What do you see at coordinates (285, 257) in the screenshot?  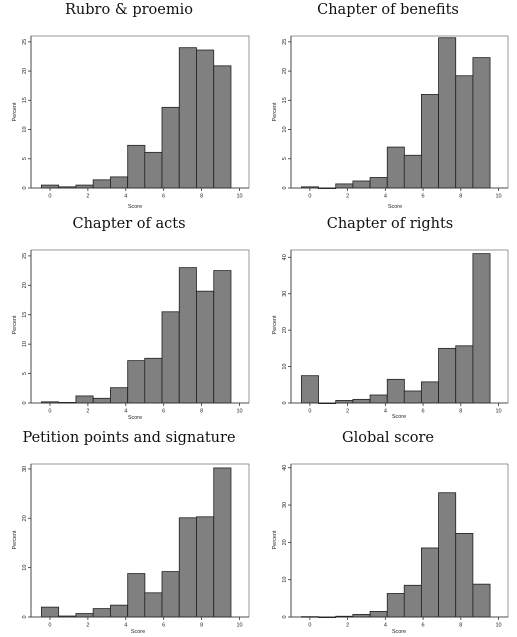 I see `y-tick-label: 40` at bounding box center [285, 257].